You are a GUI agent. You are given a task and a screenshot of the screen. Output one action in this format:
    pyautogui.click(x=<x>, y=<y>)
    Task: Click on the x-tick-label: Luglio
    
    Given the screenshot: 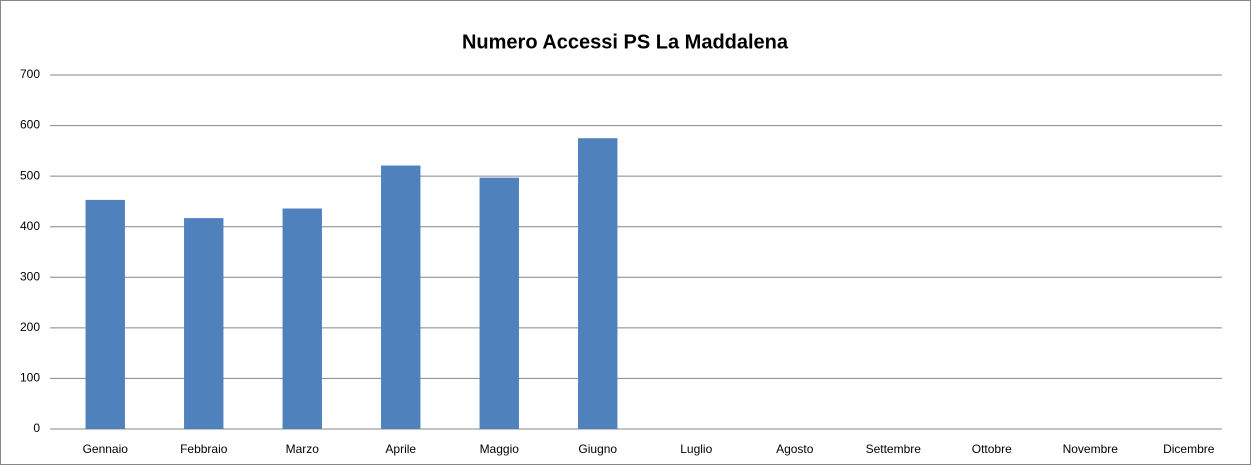 What is the action you would take?
    pyautogui.click(x=696, y=449)
    